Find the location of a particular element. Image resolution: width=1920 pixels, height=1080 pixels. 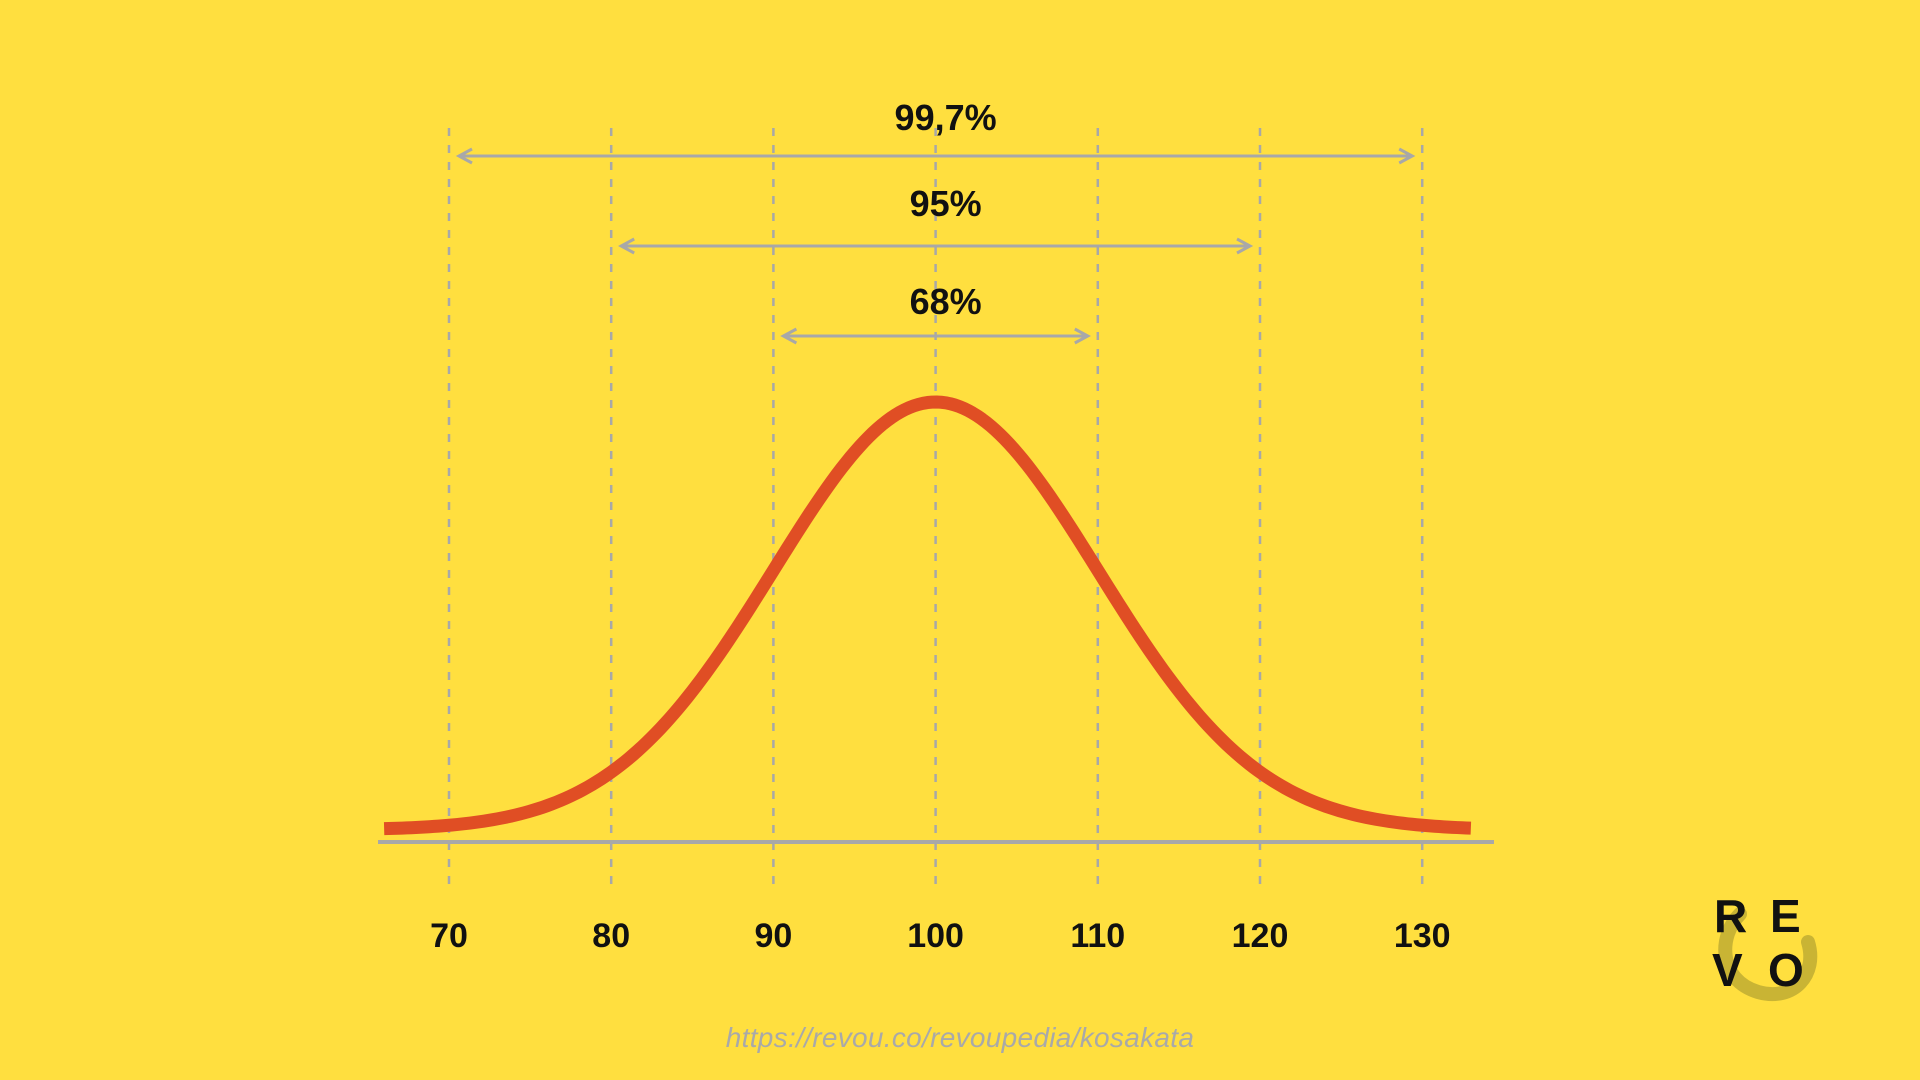

x-tick-label-80: 80 is located at coordinates (611, 936).